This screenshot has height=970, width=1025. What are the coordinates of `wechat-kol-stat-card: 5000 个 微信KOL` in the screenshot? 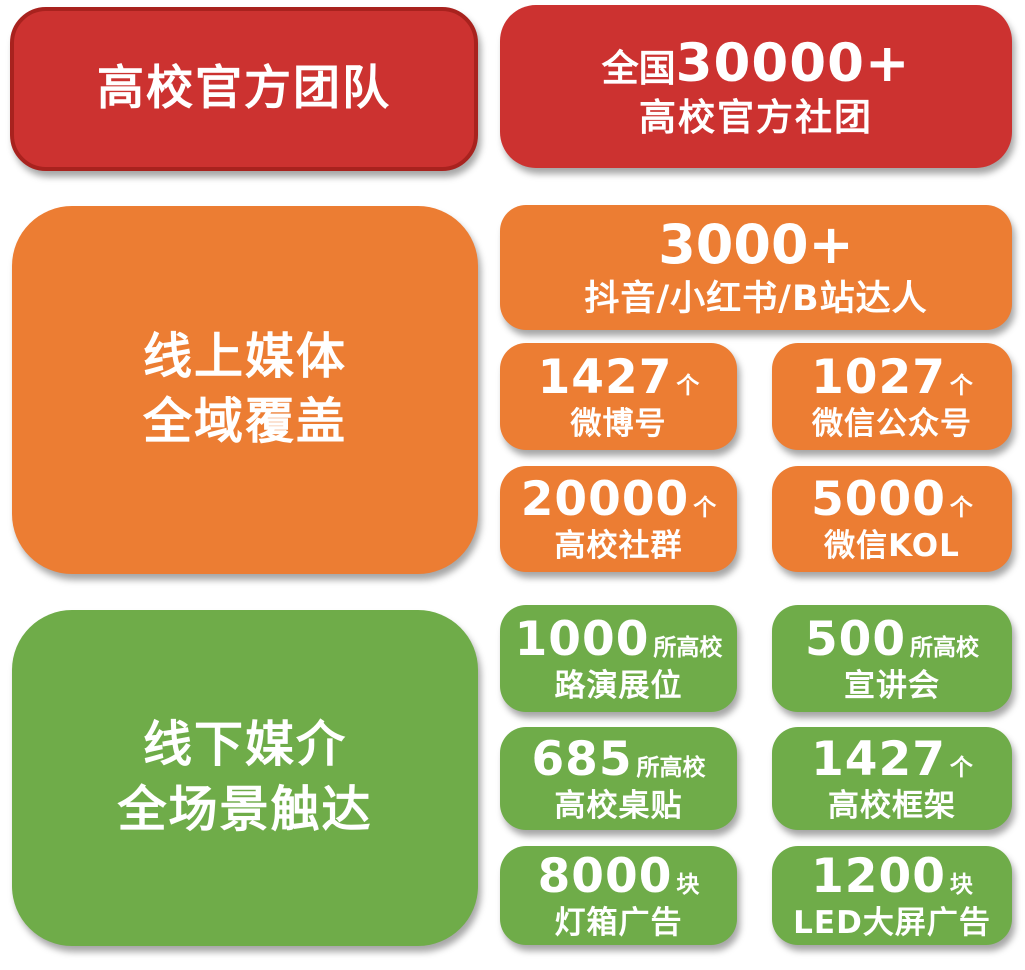 It's located at (892, 519).